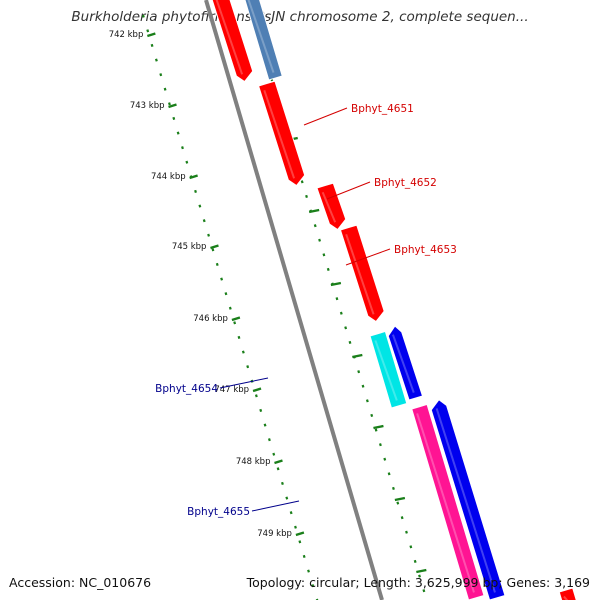  I want to click on gene-label-bphyt_4655: Bphyt_4655, so click(218, 512).